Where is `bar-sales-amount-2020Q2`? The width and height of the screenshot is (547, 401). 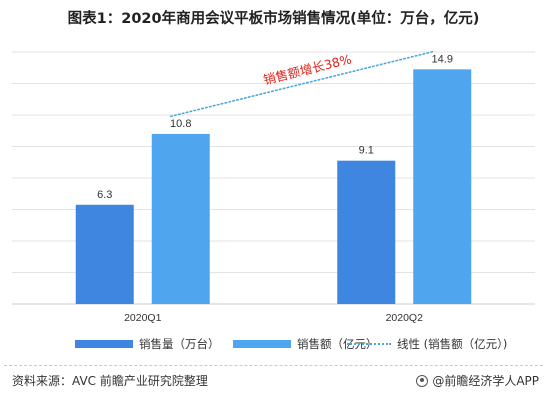
bar-sales-amount-2020Q2 is located at coordinates (442, 186).